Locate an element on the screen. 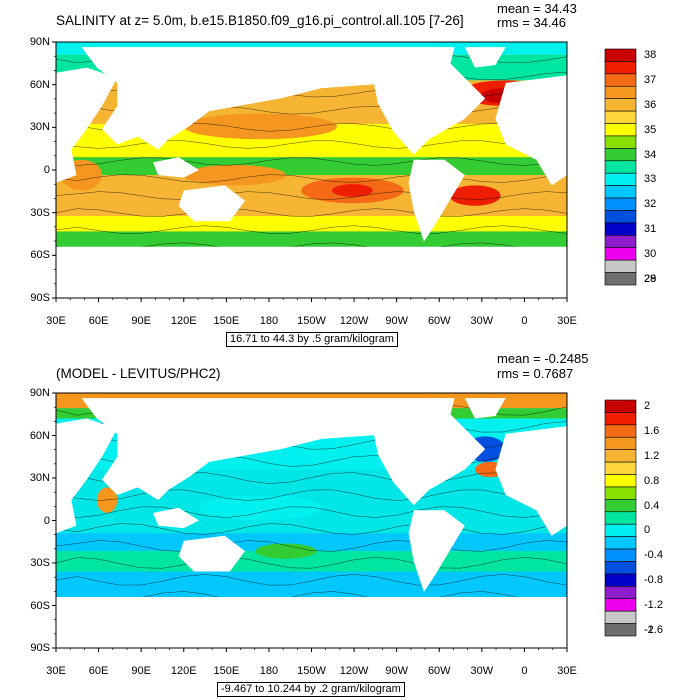 The height and width of the screenshot is (700, 700). colorbar-label: 33 is located at coordinates (650, 179).